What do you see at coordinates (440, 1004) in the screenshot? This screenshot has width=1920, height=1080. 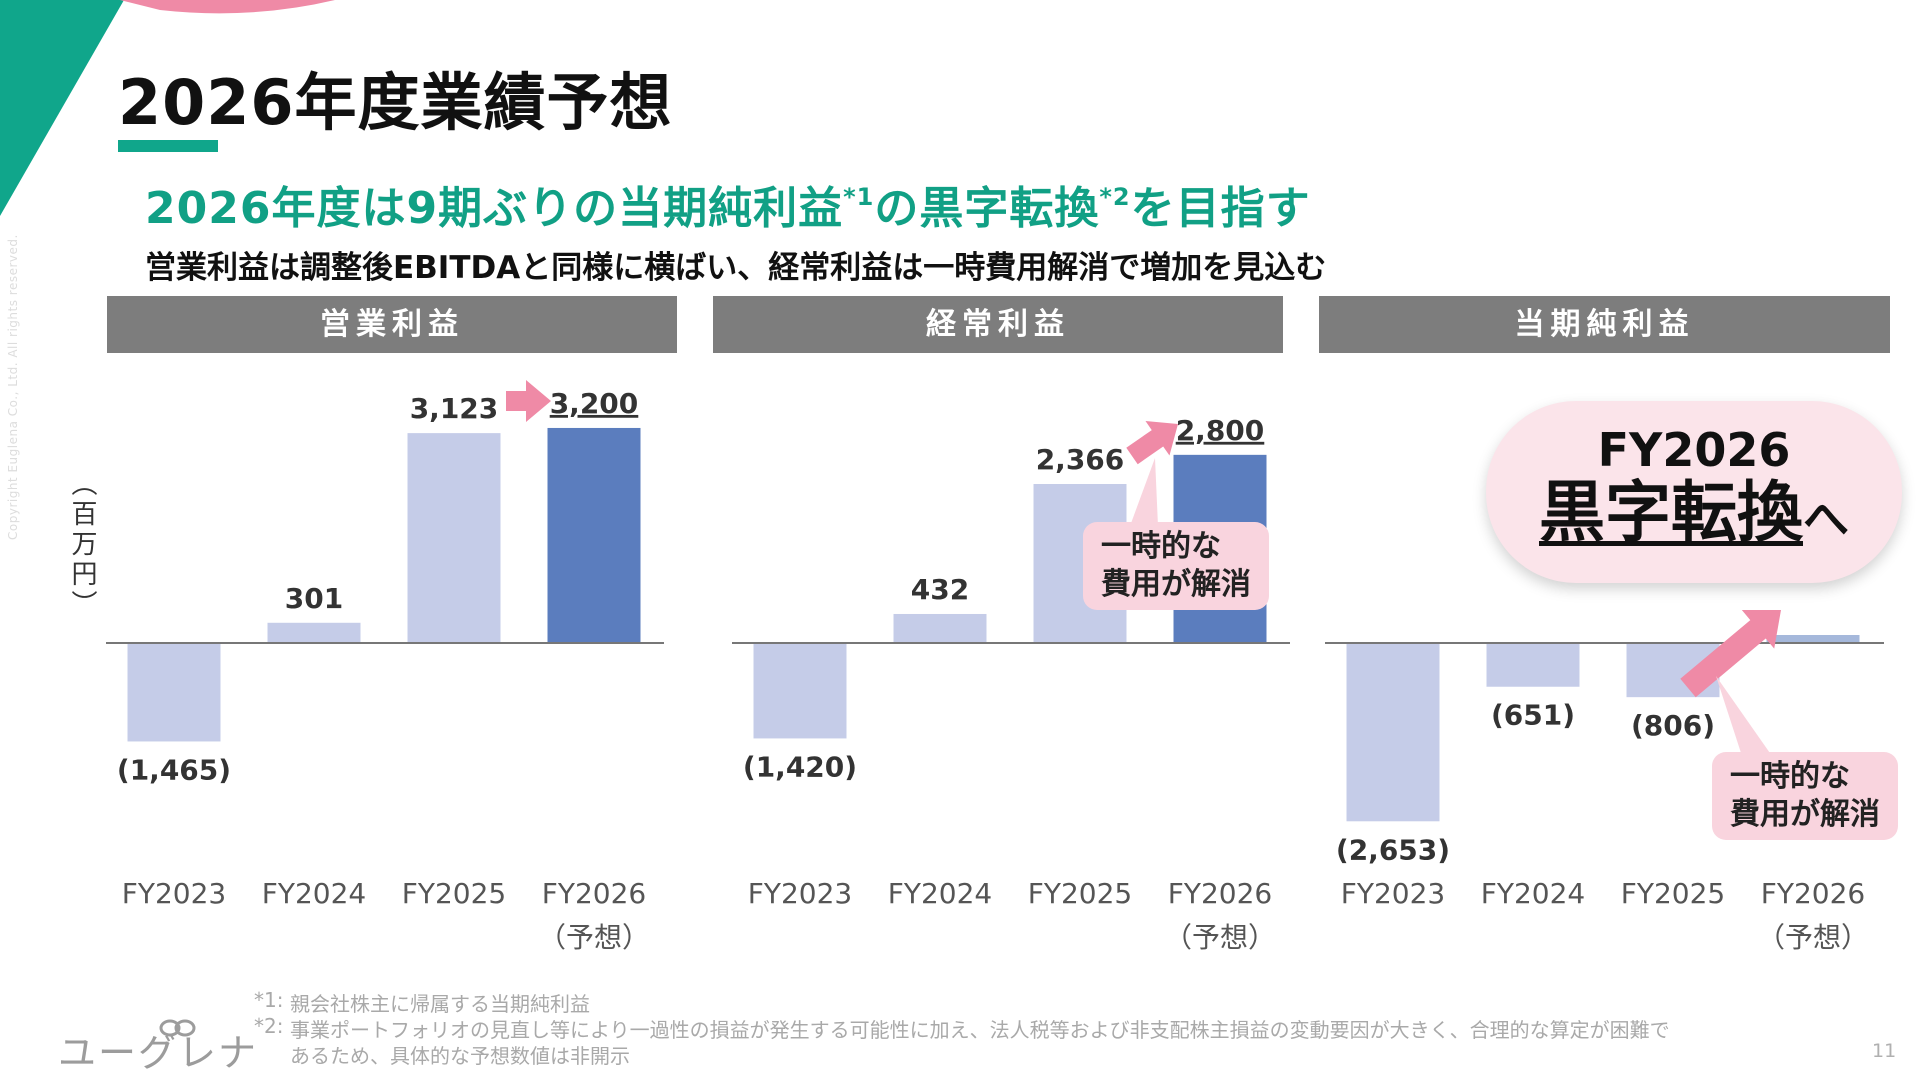 I see `footnote-1-text: 親会社株主に帰属する当期純利益` at bounding box center [440, 1004].